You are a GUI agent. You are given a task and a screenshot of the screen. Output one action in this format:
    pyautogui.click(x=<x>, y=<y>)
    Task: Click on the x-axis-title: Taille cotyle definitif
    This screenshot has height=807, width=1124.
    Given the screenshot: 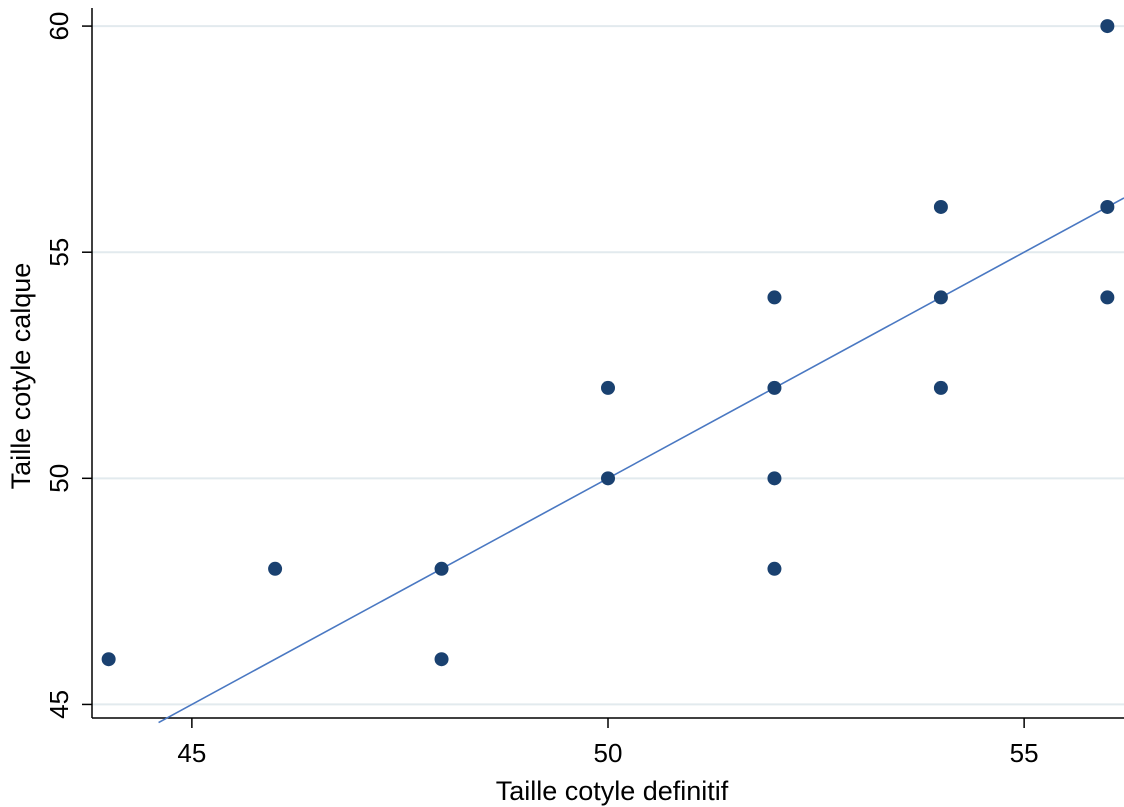 What is the action you would take?
    pyautogui.click(x=612, y=791)
    